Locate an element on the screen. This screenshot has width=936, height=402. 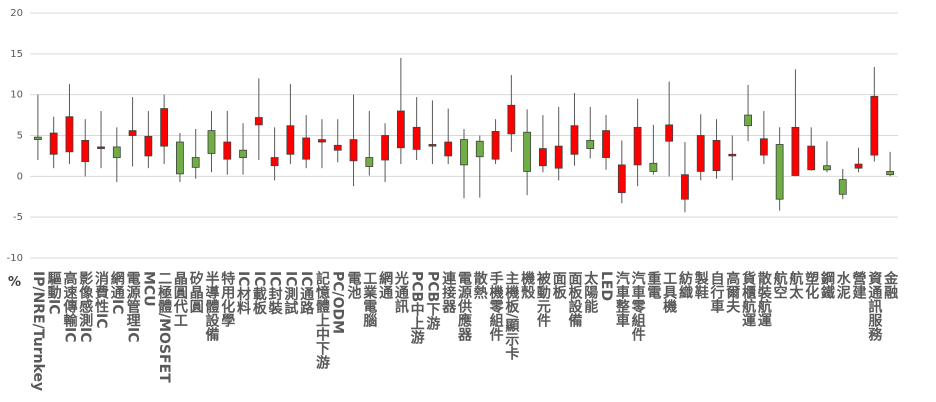
x-tick-label: 高速傳輸IC is located at coordinates (69, 306).